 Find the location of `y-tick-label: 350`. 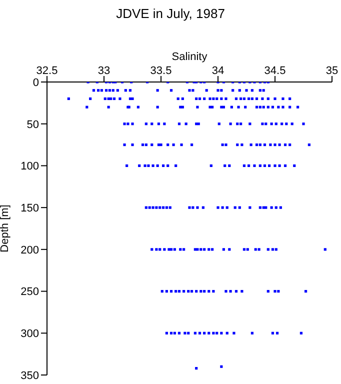

y-tick-label: 350 is located at coordinates (29, 376).